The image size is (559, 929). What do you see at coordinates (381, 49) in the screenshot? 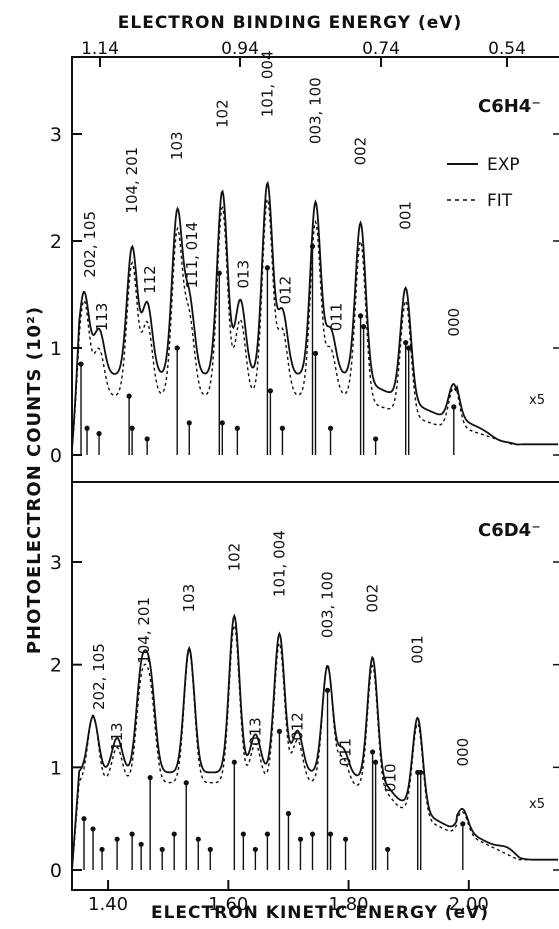
I see `top-tick-label: 0.74` at bounding box center [381, 49].